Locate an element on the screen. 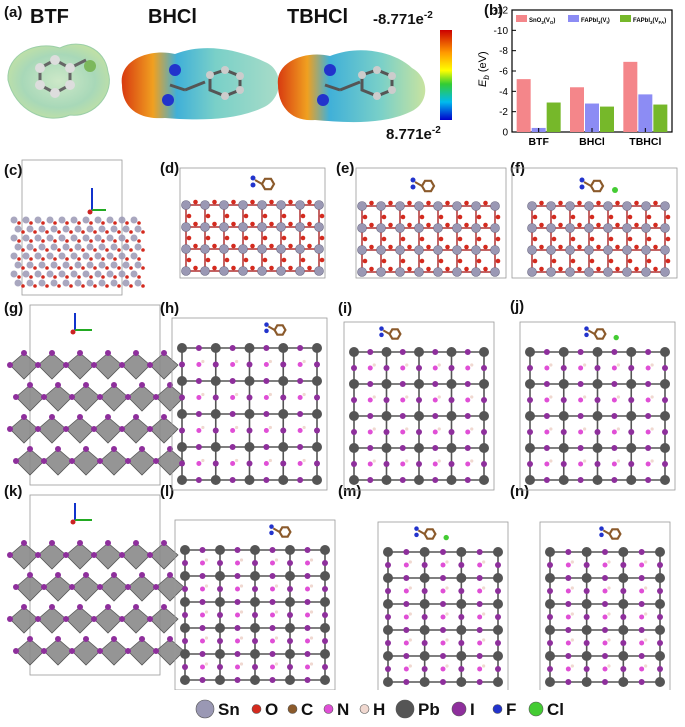  legend-atom-O is located at coordinates (256, 709).